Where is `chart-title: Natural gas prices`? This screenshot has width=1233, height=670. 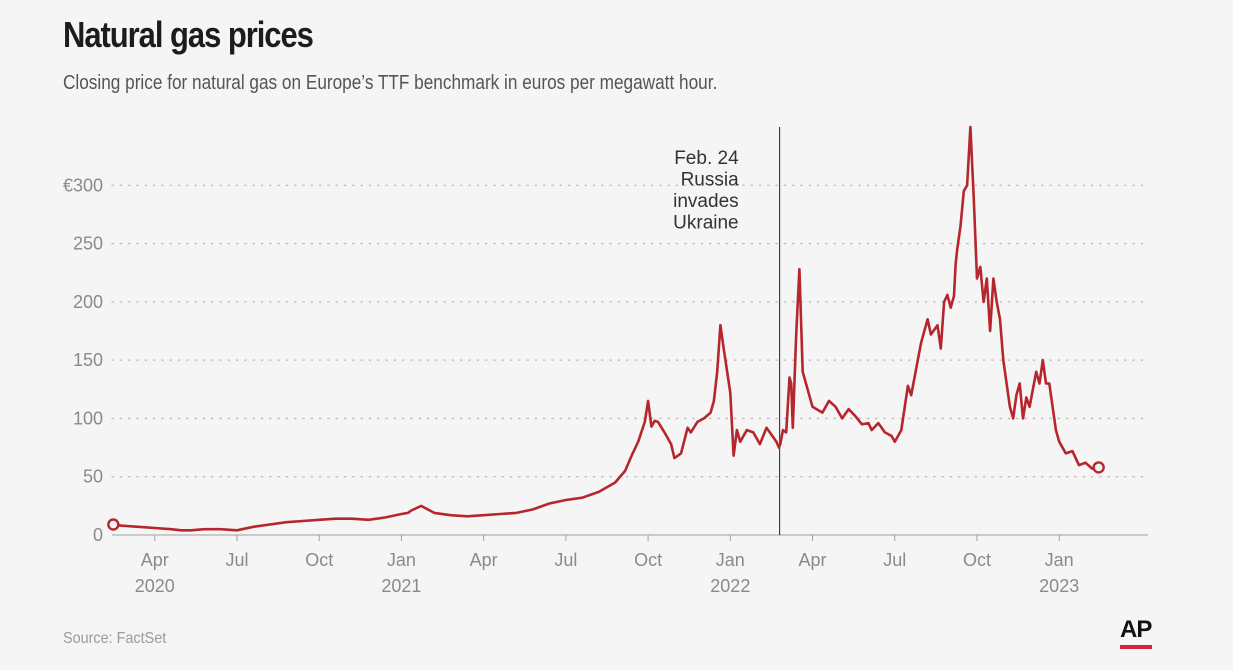 chart-title: Natural gas prices is located at coordinates (188, 34).